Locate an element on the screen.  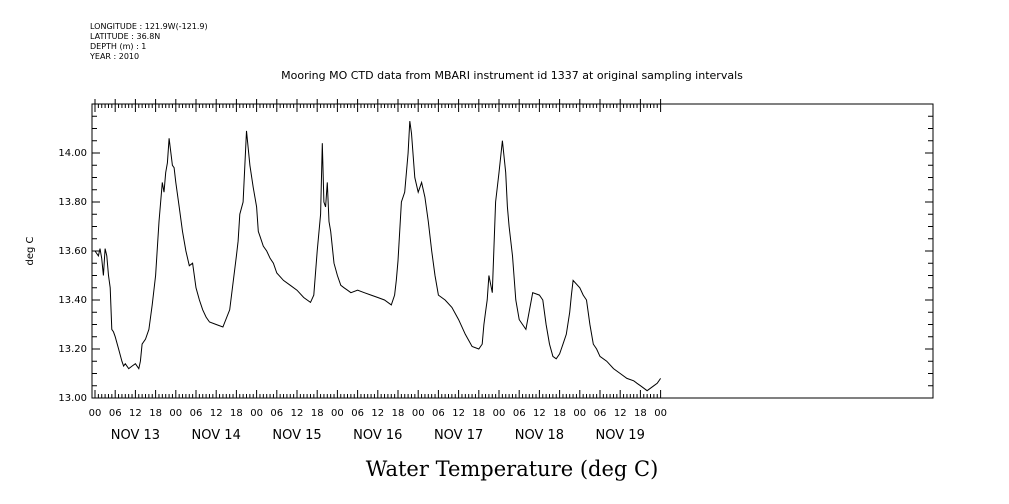
y-tick-label: 13.40 is located at coordinates (72, 300).